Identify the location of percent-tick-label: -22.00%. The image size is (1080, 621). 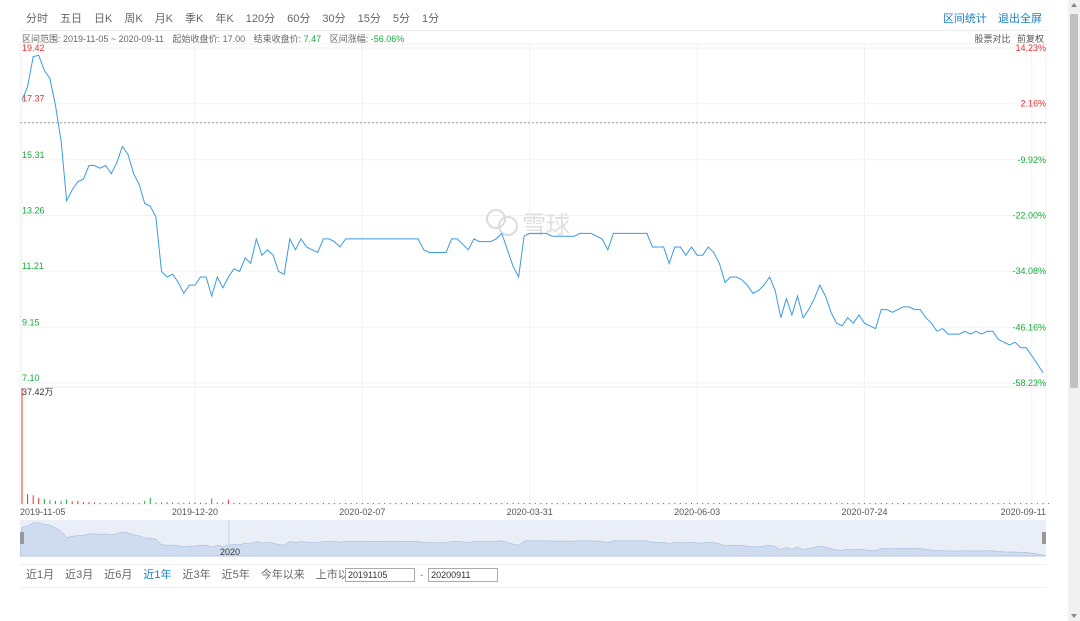
(1029, 216).